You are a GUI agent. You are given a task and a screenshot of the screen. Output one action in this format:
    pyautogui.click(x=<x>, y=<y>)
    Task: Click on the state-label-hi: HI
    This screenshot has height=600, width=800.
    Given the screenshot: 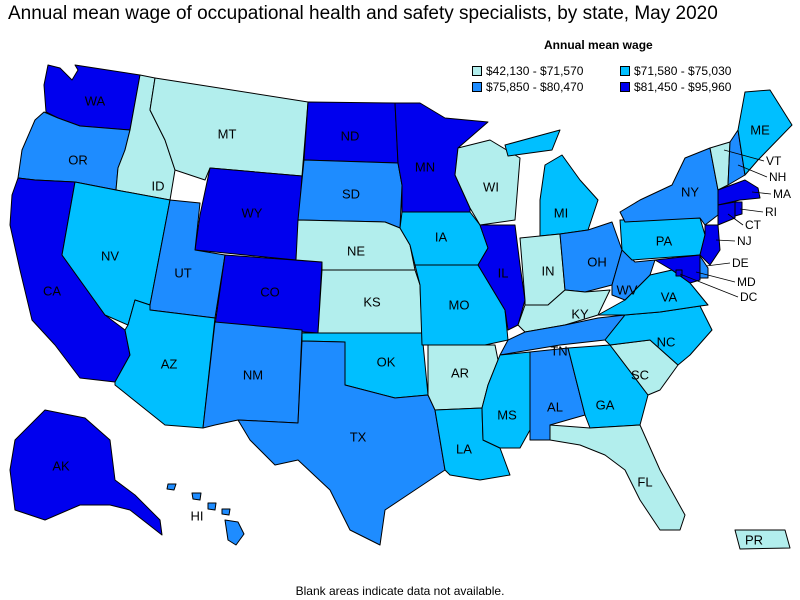 What is the action you would take?
    pyautogui.click(x=197, y=516)
    